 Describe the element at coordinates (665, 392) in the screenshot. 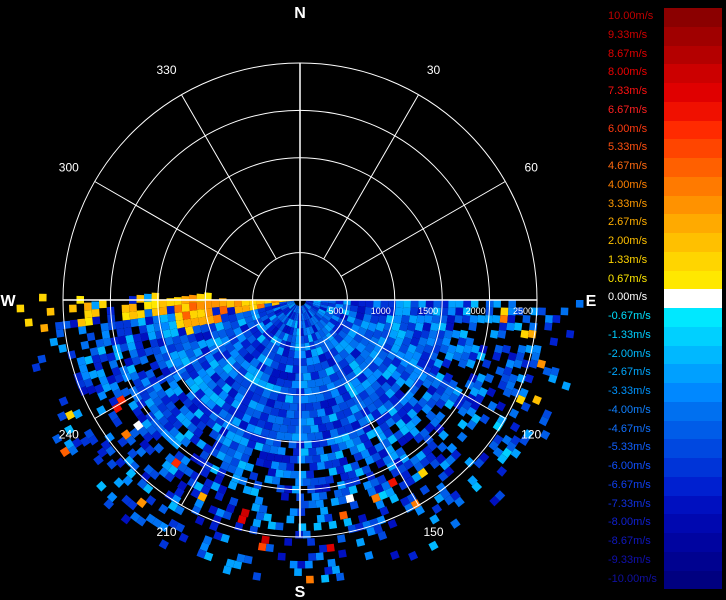

I see `scale-row: -3.33m/s` at that location.